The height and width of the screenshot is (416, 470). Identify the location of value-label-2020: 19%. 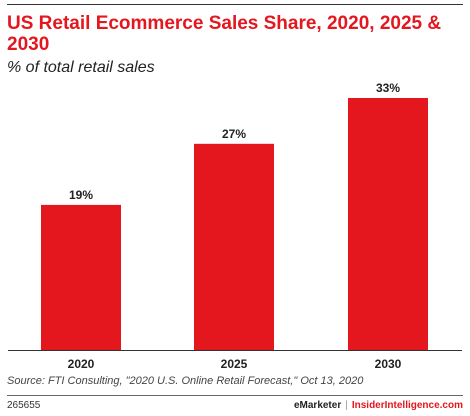
(81, 195).